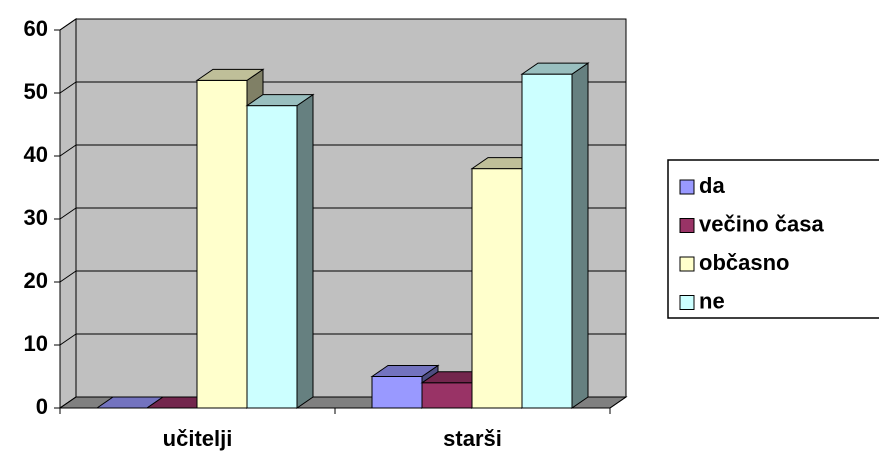 This screenshot has width=879, height=459. Describe the element at coordinates (762, 223) in the screenshot. I see `legend-label: večino časa` at that location.